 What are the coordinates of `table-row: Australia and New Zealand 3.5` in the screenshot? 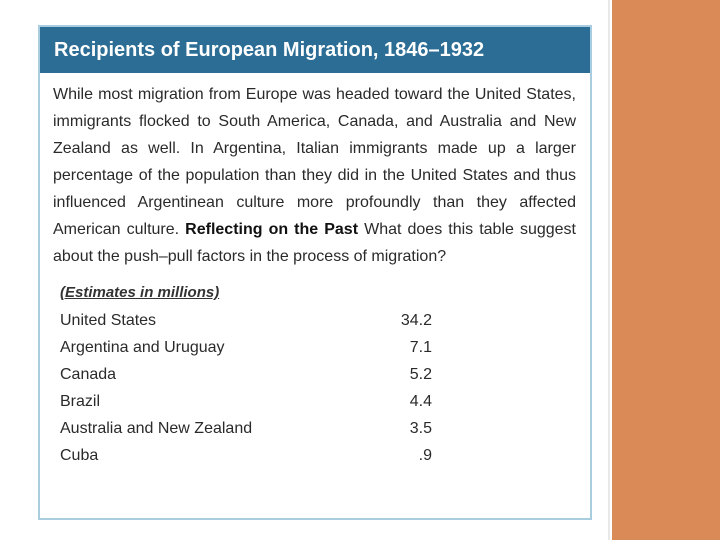 It's located at (246, 428).